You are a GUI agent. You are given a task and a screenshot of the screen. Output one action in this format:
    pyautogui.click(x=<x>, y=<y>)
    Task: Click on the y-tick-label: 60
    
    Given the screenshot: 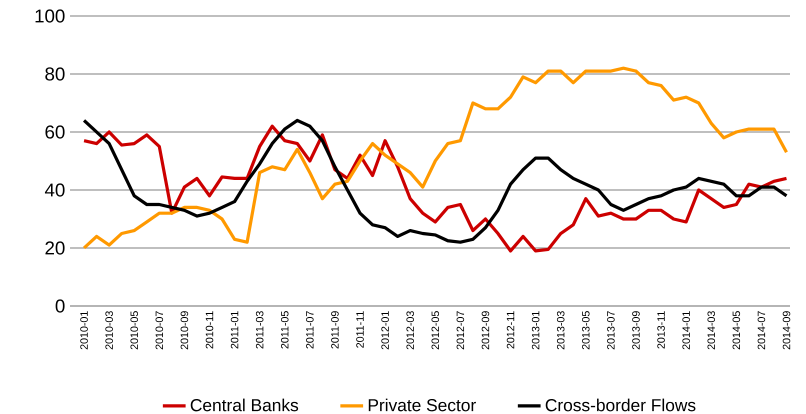 What is the action you would take?
    pyautogui.click(x=55, y=132)
    